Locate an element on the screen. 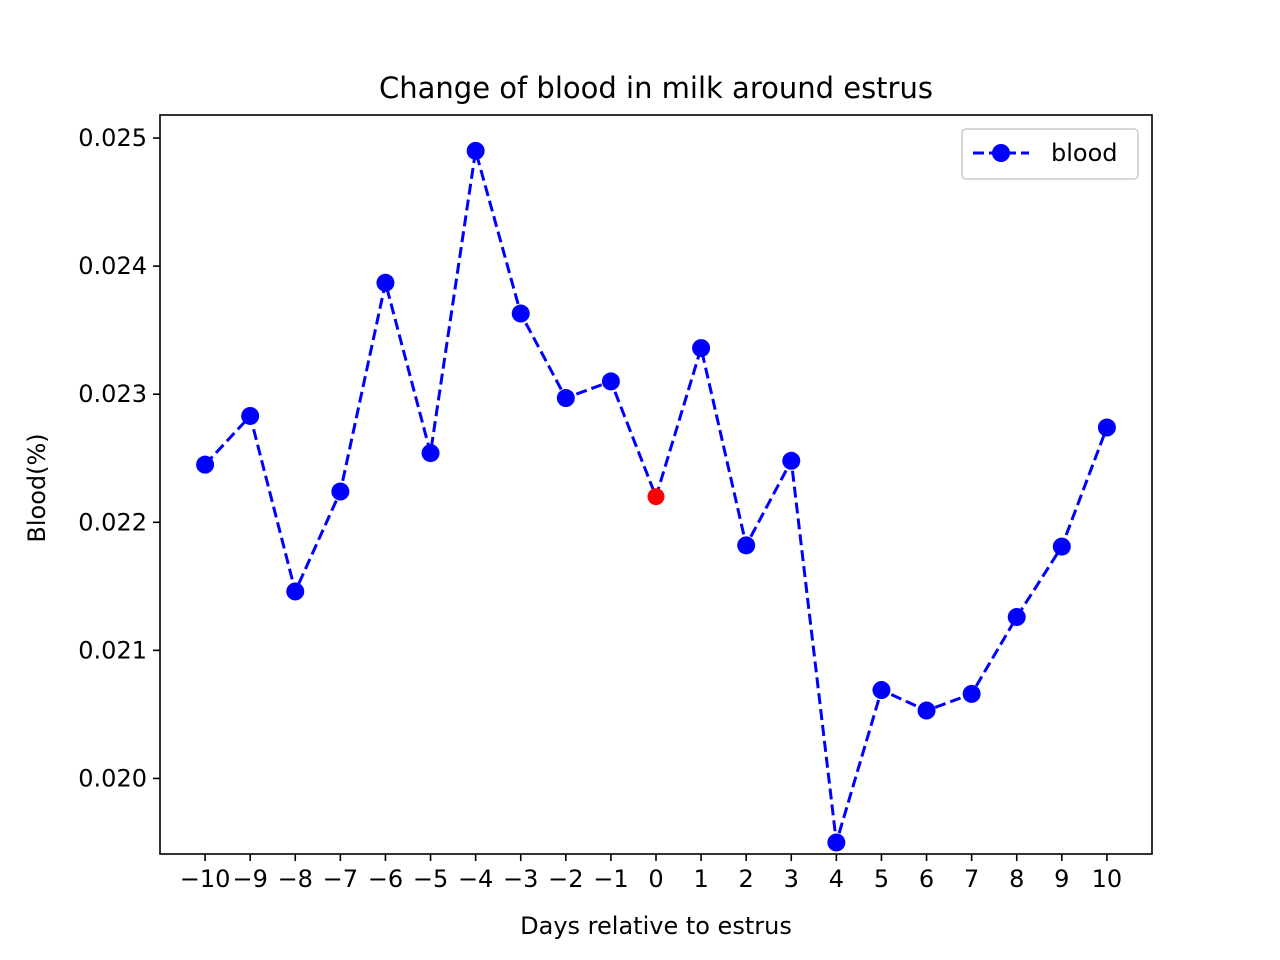  x-tick-label: 6 is located at coordinates (926, 879).